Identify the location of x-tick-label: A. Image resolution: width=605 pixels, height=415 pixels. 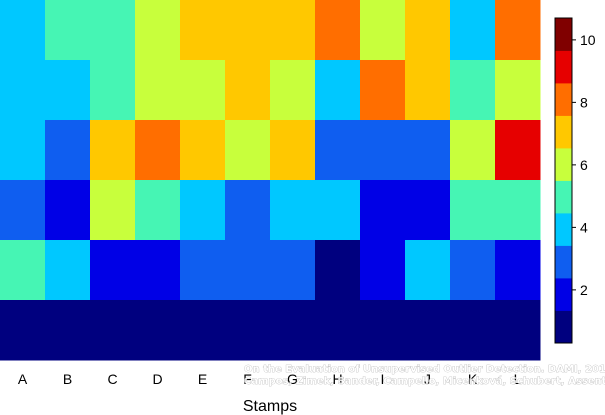
(23, 379).